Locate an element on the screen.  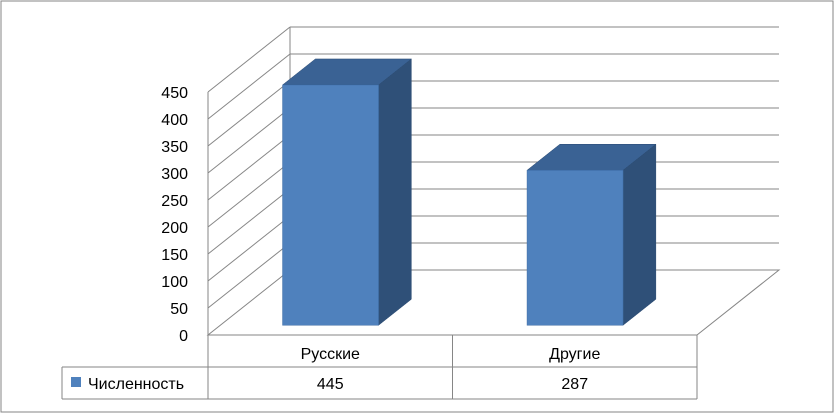
y-tick-label: 50 is located at coordinates (179, 309).